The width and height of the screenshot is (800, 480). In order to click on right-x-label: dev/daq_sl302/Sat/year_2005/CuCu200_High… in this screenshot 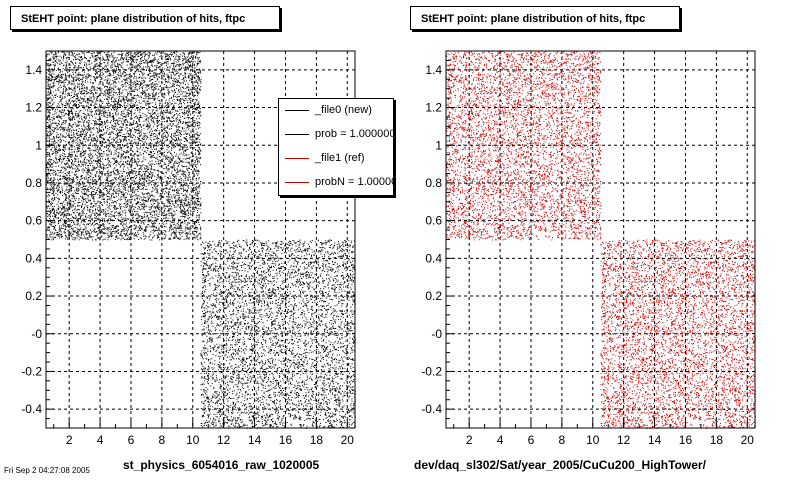, I will do `click(560, 465)`.